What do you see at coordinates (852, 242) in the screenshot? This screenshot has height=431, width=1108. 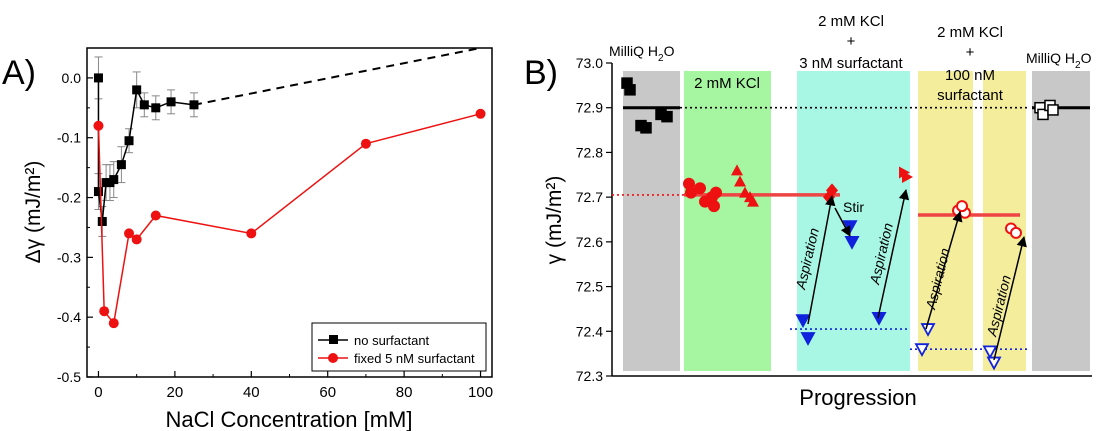 I see `point-kcl3-after-stir` at bounding box center [852, 242].